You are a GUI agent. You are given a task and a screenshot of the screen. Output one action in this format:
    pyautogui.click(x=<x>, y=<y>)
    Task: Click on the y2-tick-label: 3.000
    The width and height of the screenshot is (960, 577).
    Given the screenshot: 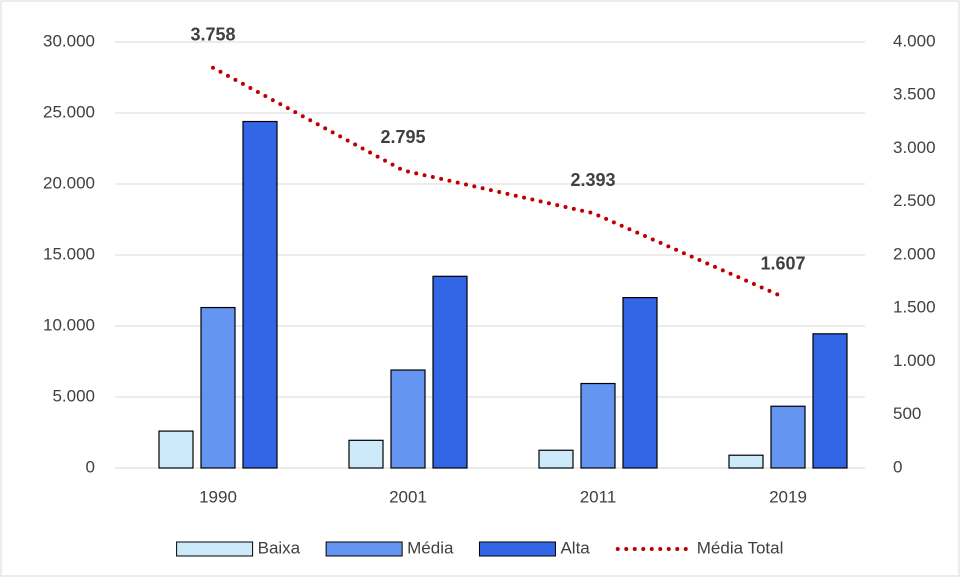 What is the action you would take?
    pyautogui.click(x=914, y=147)
    